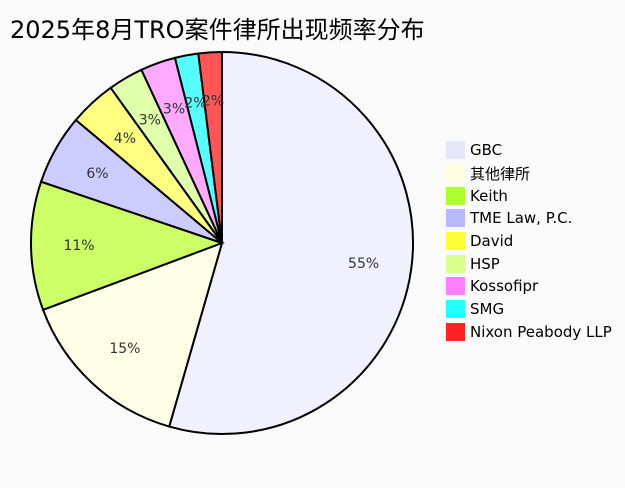 The image size is (625, 488). I want to click on slice-label: 15%, so click(124, 349).